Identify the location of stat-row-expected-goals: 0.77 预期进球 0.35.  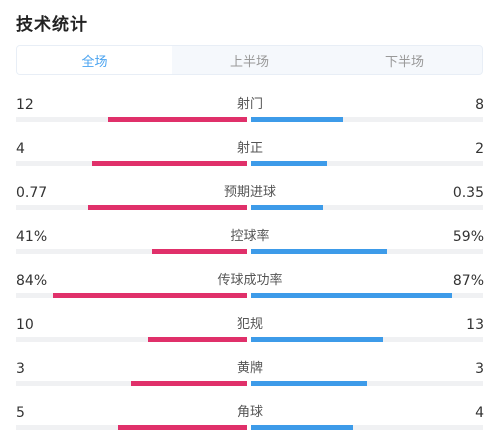
(250, 206).